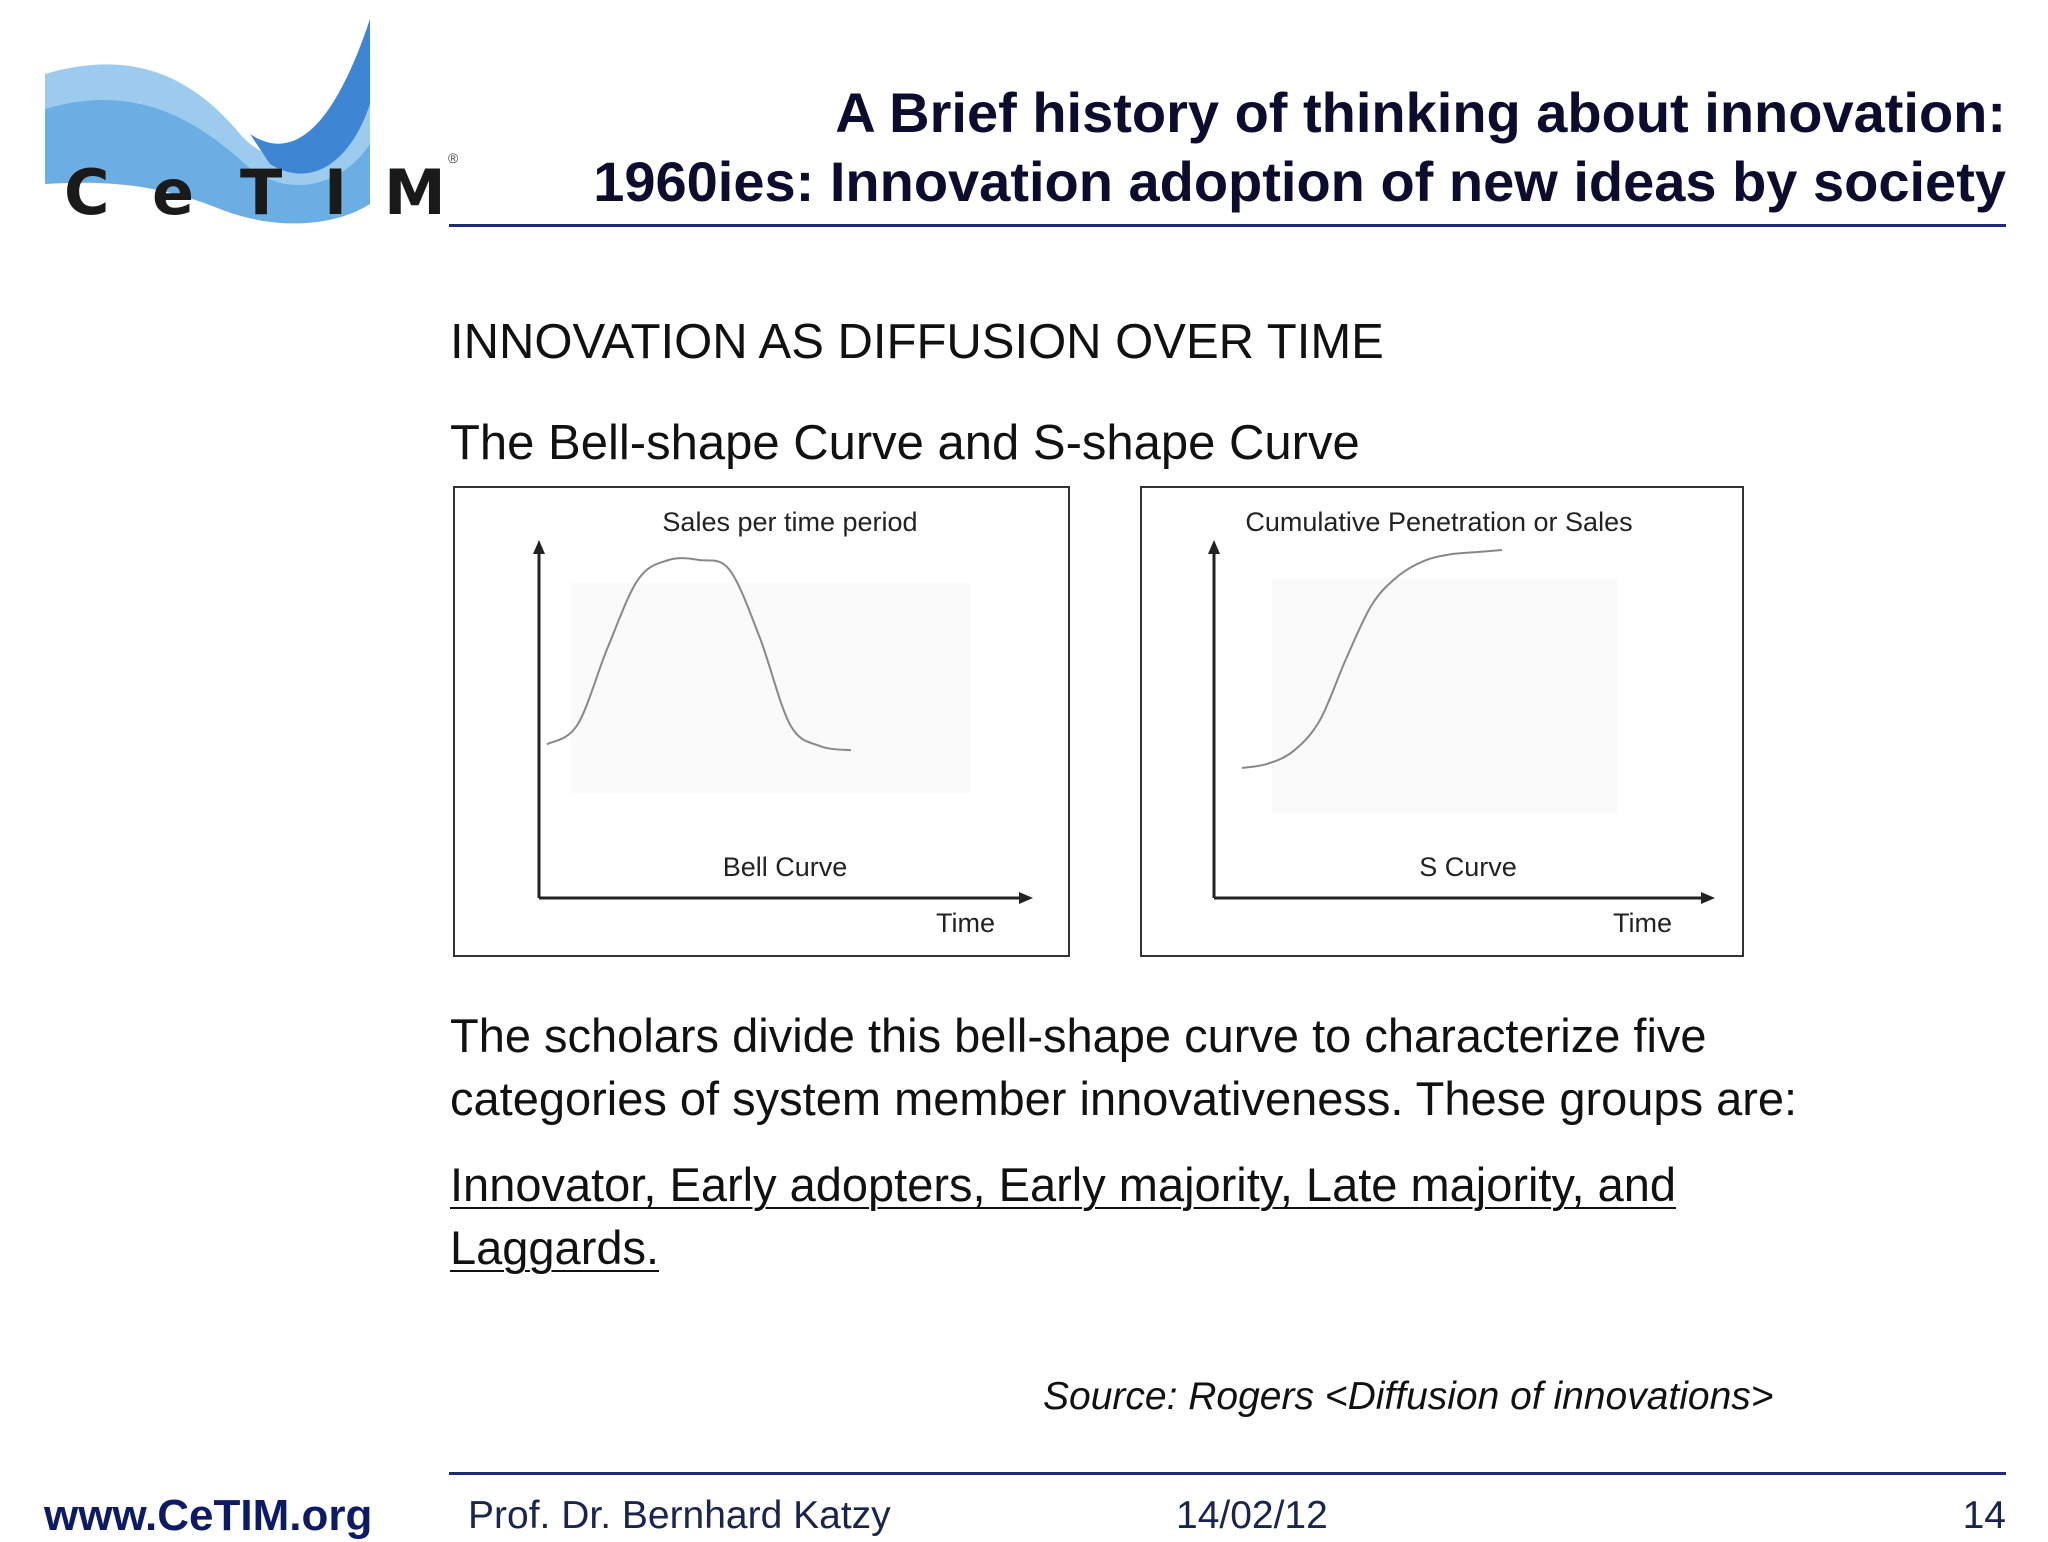  What do you see at coordinates (336, 192) in the screenshot?
I see `logo-letter: I` at bounding box center [336, 192].